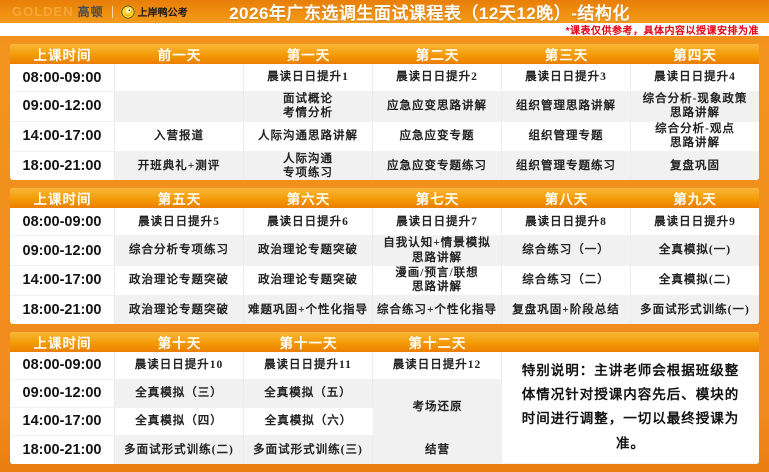 Image resolution: width=769 pixels, height=472 pixels. What do you see at coordinates (630, 341) in the screenshot?
I see `day-header-empty` at bounding box center [630, 341].